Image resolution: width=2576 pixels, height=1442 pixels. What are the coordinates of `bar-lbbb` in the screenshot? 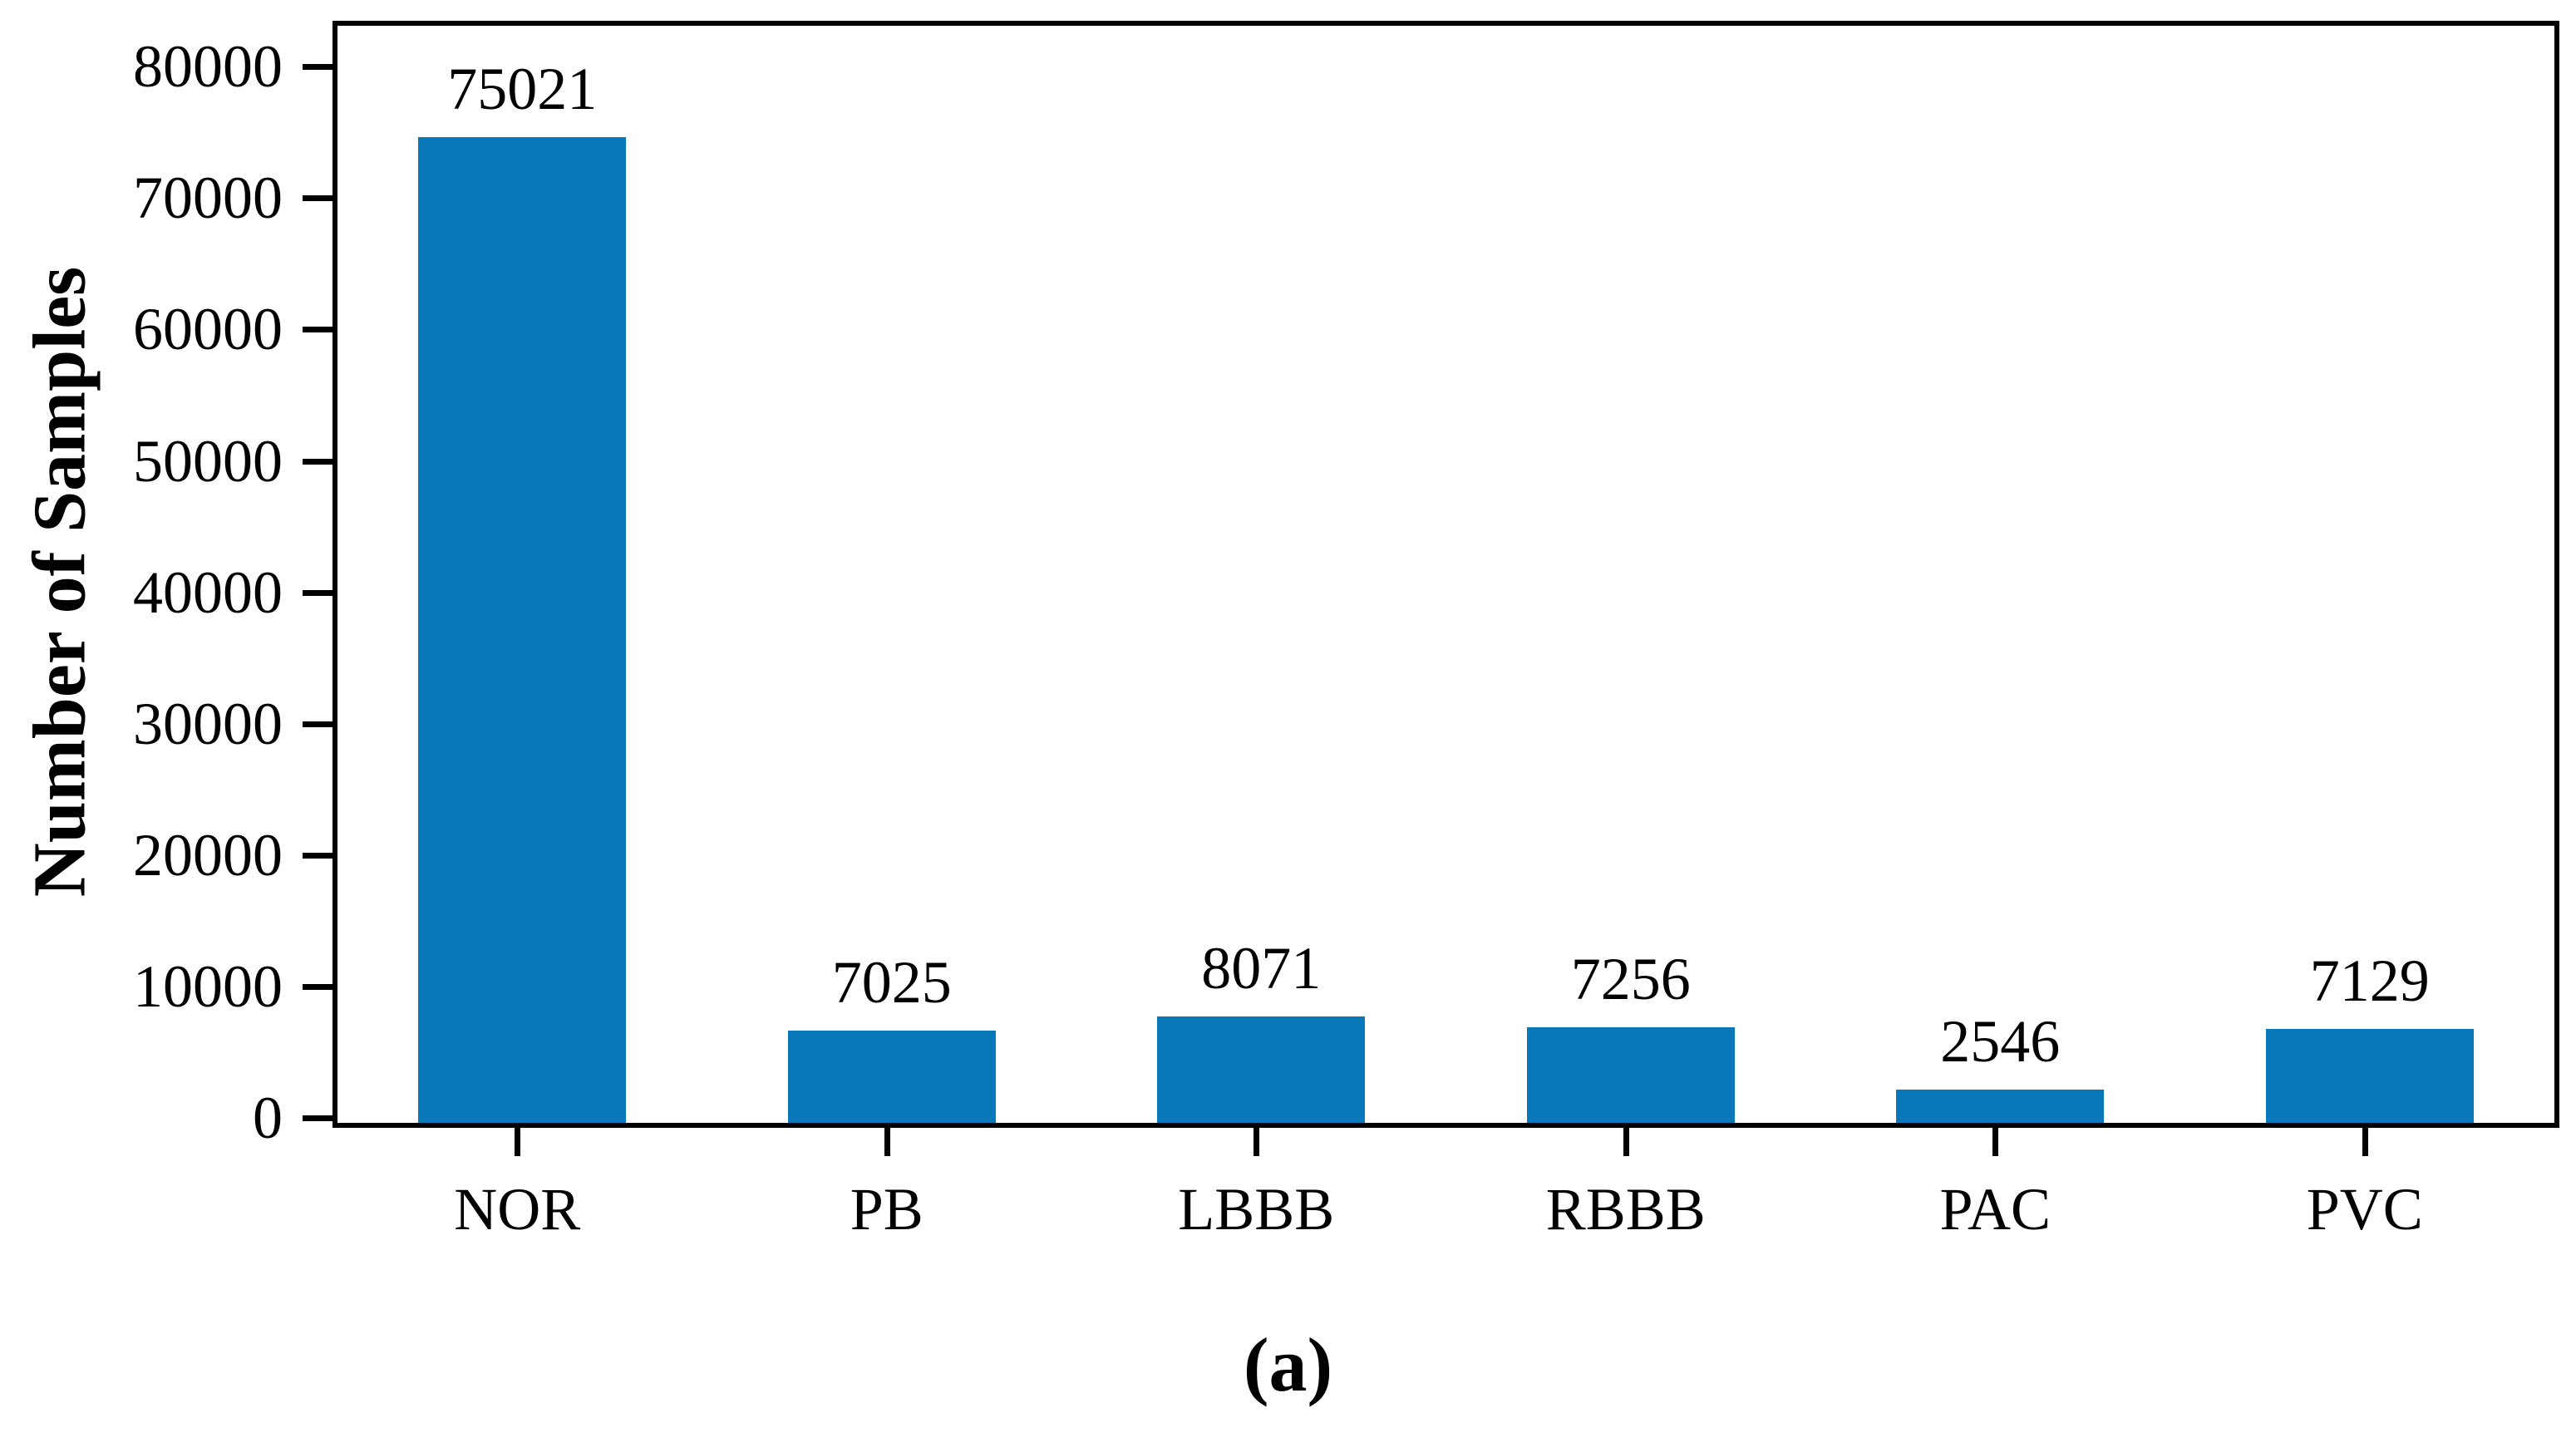 It's located at (1261, 1069).